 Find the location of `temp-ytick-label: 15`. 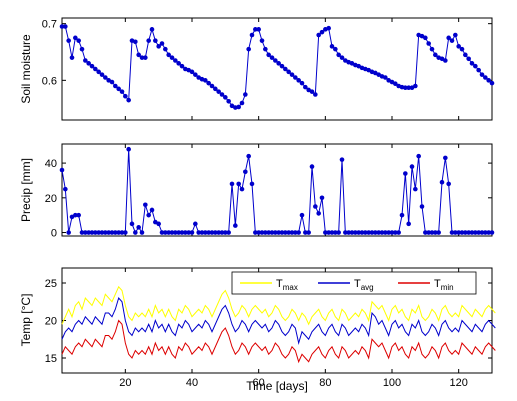

temp-ytick-label: 15 is located at coordinates (51, 359).